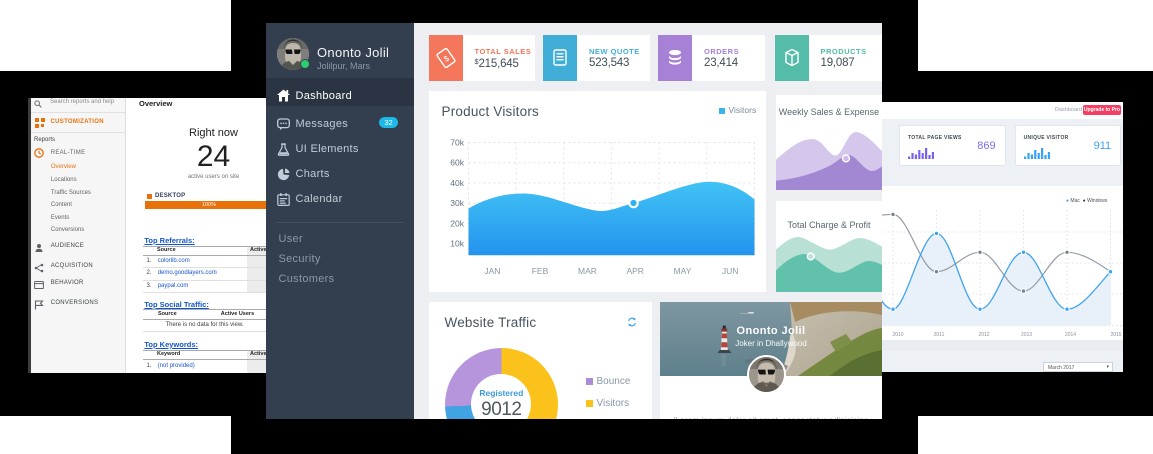  What do you see at coordinates (457, 162) in the screenshot?
I see `svg-text: 60k` at bounding box center [457, 162].